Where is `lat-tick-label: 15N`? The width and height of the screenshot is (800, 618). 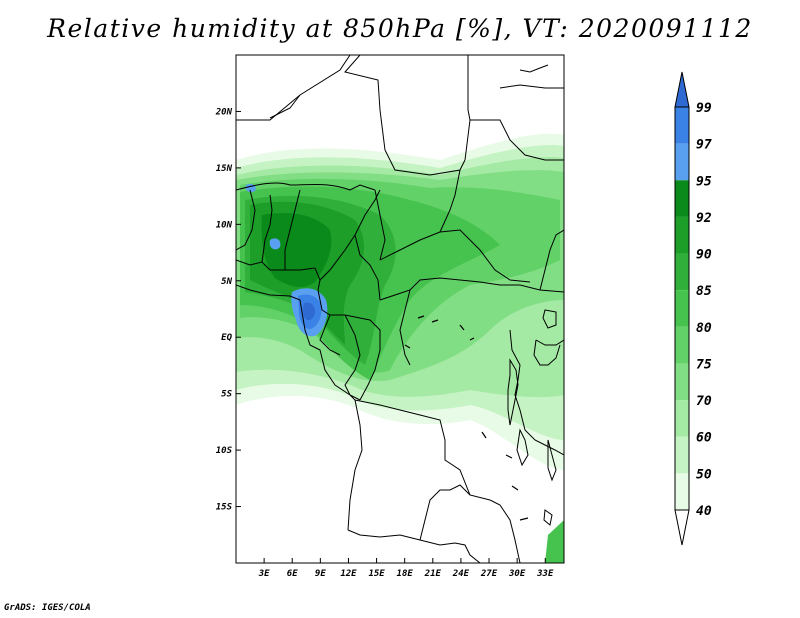 lat-tick-label: 15N is located at coordinates (224, 169).